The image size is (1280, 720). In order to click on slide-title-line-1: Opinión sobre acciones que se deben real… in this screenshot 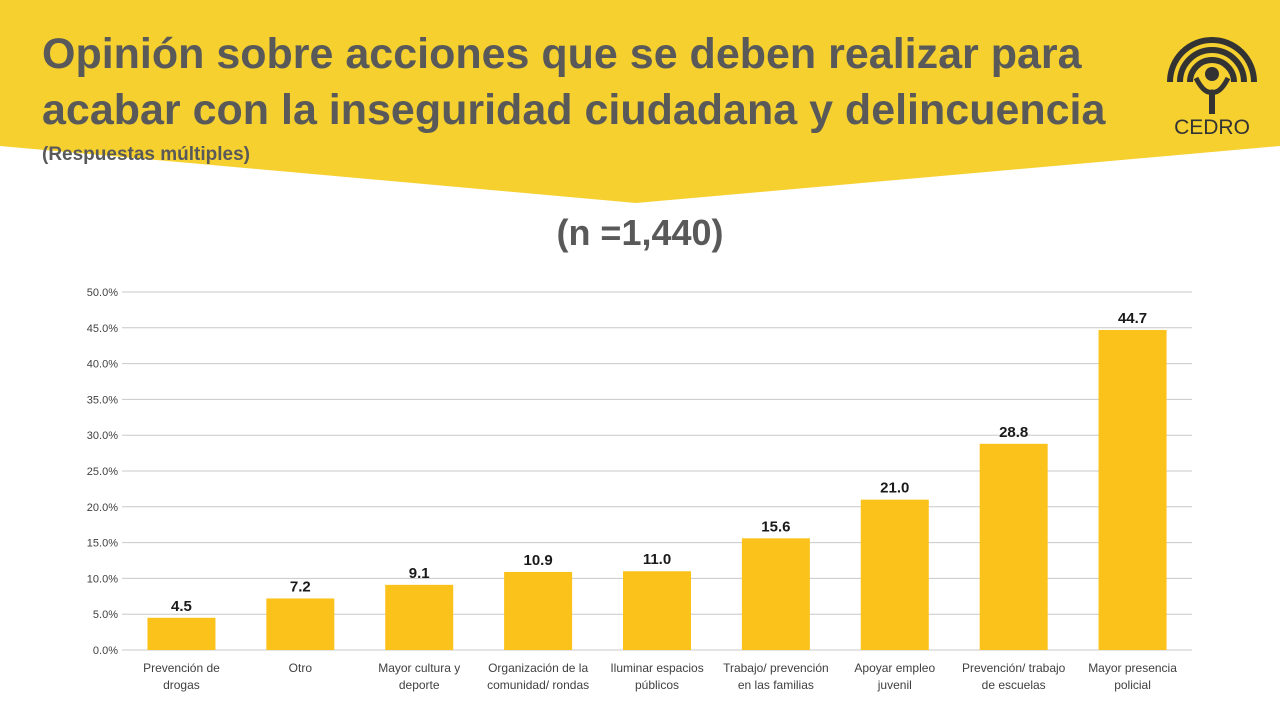, I will do `click(562, 54)`.